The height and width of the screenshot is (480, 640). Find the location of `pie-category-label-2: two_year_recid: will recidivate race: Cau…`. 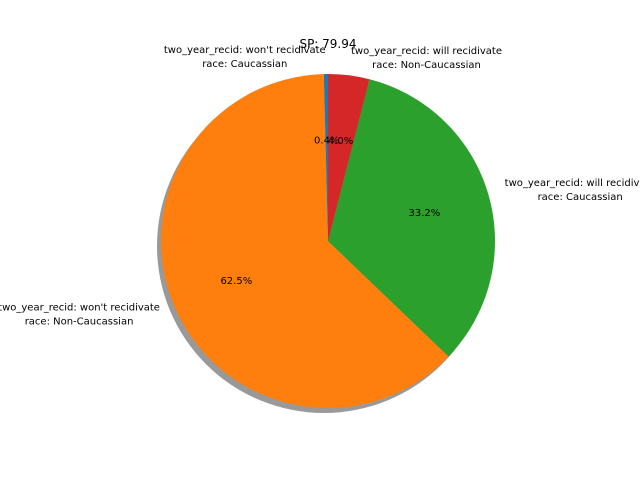

pie-category-label-2: two_year_recid: will recidivate race: Cau… is located at coordinates (572, 190).